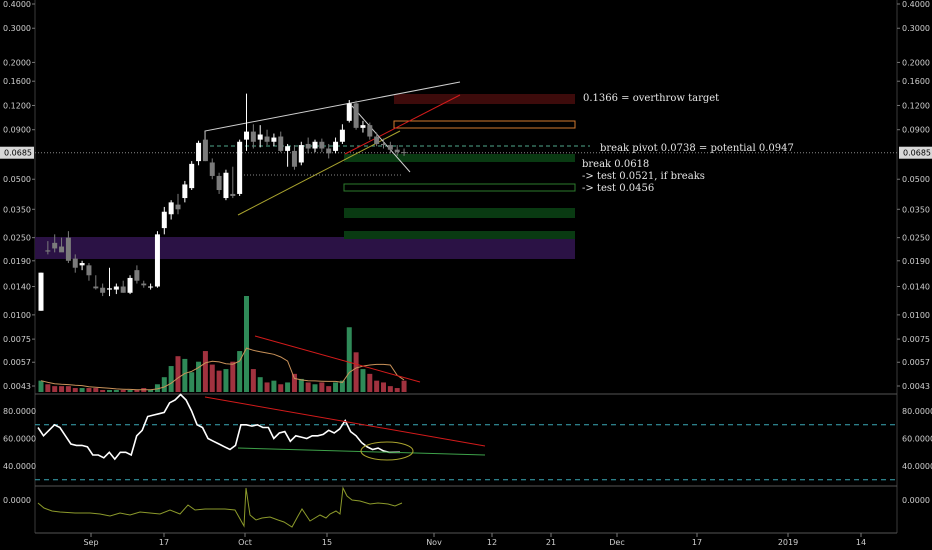 The image size is (932, 550). Describe the element at coordinates (916, 179) in the screenshot. I see `price-tick-label-right: 0.0500` at that location.